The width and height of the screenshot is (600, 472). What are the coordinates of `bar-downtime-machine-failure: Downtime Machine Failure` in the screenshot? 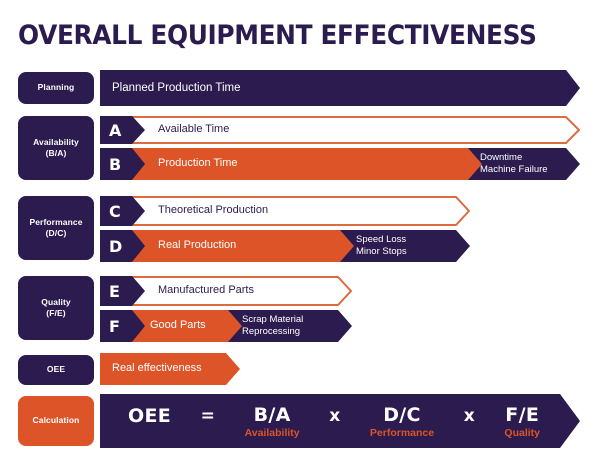 It's located at (518, 164).